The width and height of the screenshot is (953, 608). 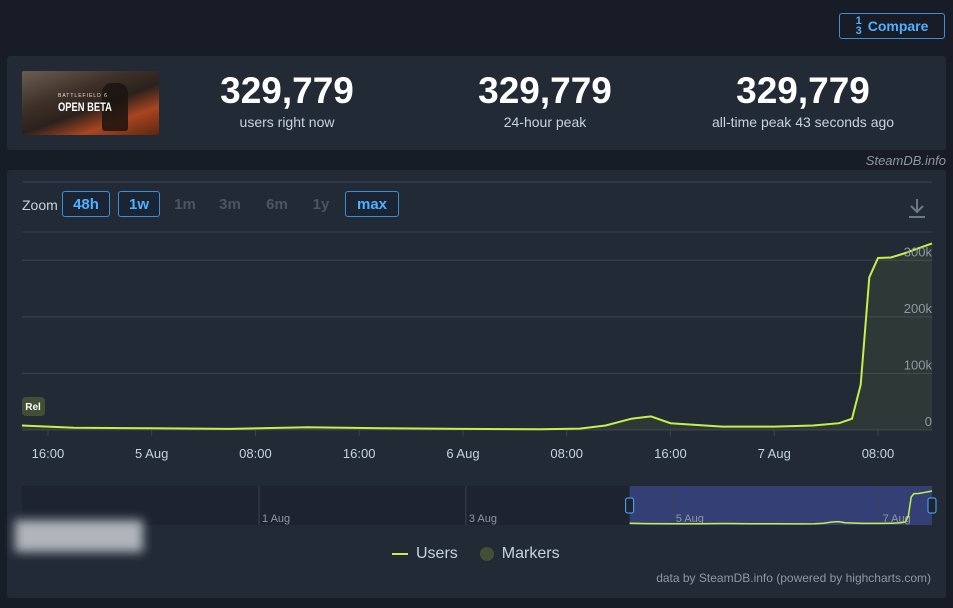 What do you see at coordinates (918, 308) in the screenshot?
I see `y-tick-label: 200k` at bounding box center [918, 308].